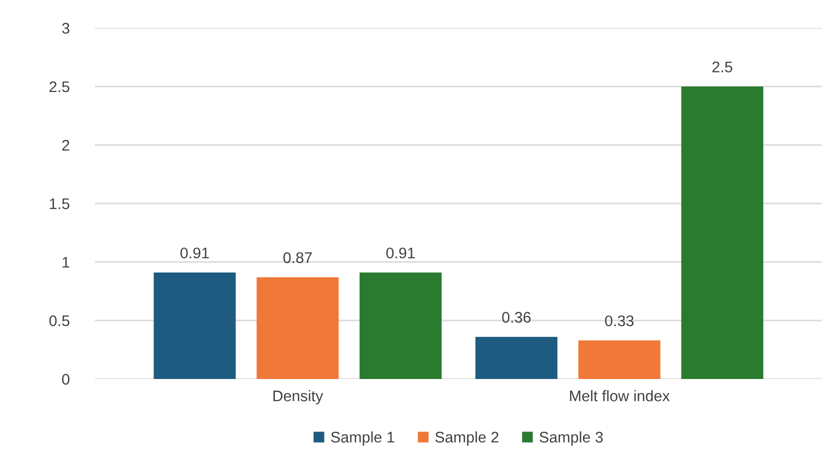 Image resolution: width=830 pixels, height=457 pixels. Describe the element at coordinates (722, 67) in the screenshot. I see `data-label: 2.5` at that location.